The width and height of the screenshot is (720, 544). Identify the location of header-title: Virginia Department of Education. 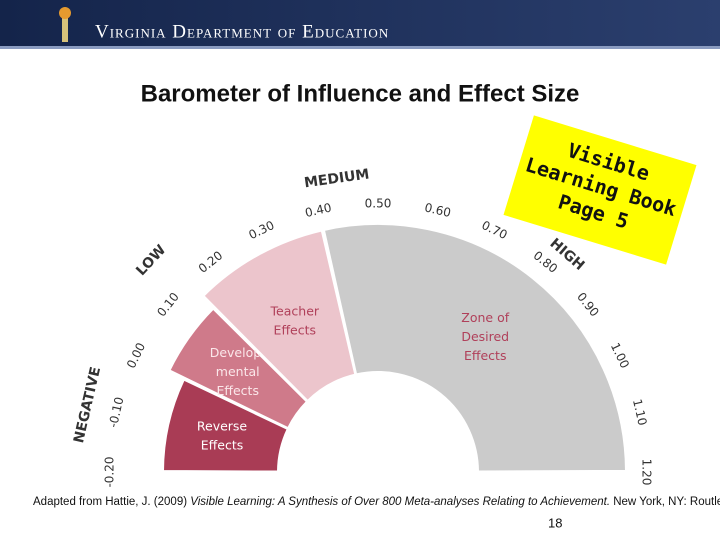
(242, 31).